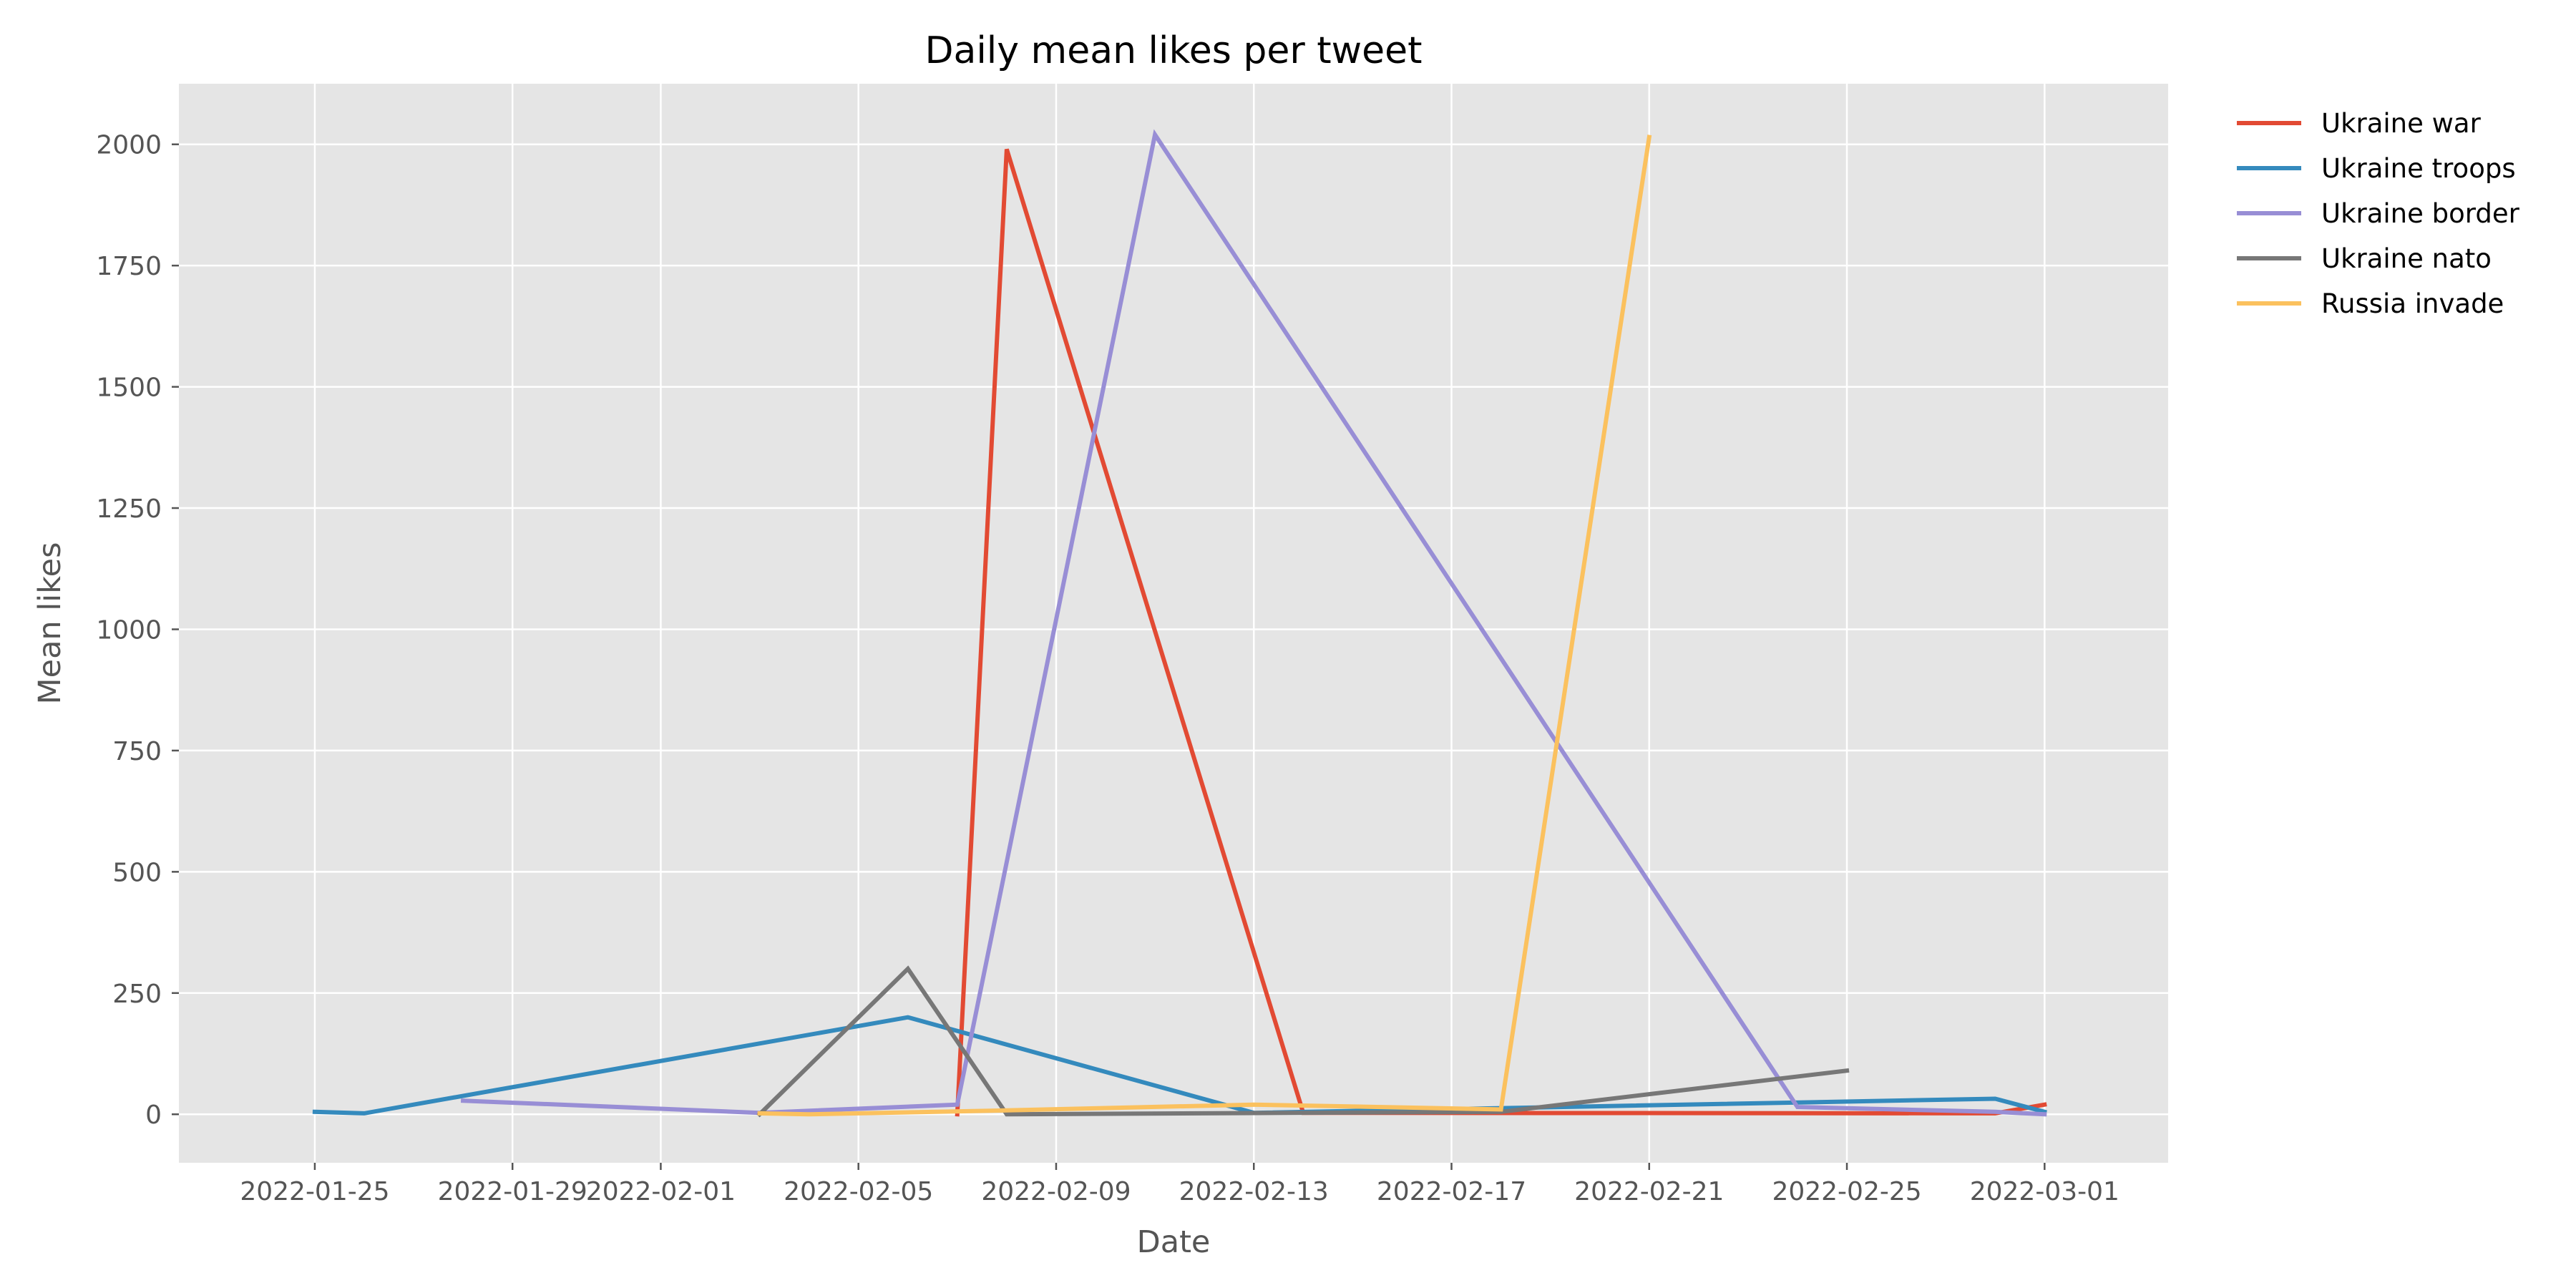 Image resolution: width=2576 pixels, height=1288 pixels. Describe the element at coordinates (512, 1191) in the screenshot. I see `x-tick-label: 2022-01-29` at that location.